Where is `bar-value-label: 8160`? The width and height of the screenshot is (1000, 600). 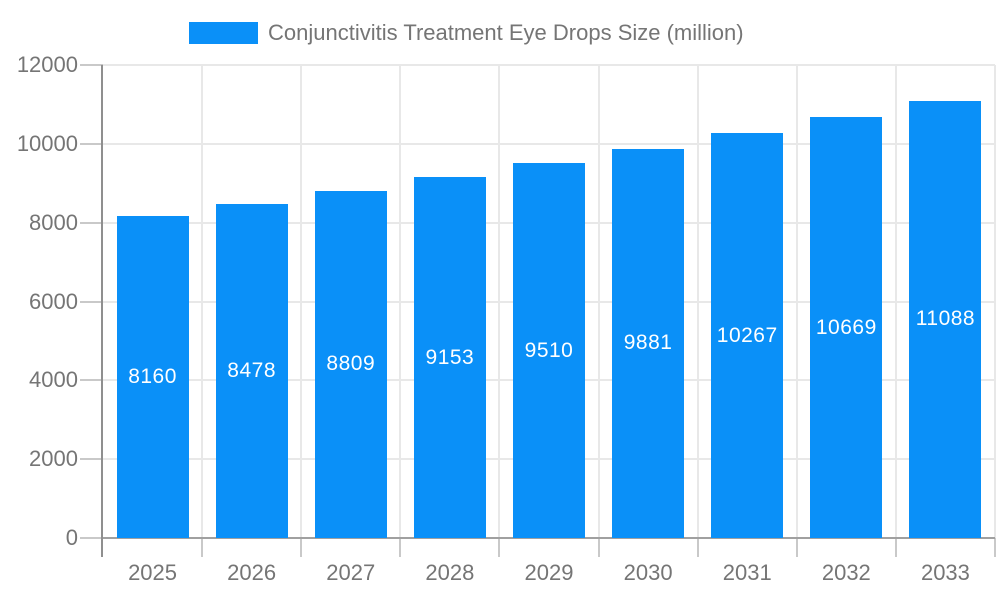
bar-value-label: 8160 is located at coordinates (152, 377).